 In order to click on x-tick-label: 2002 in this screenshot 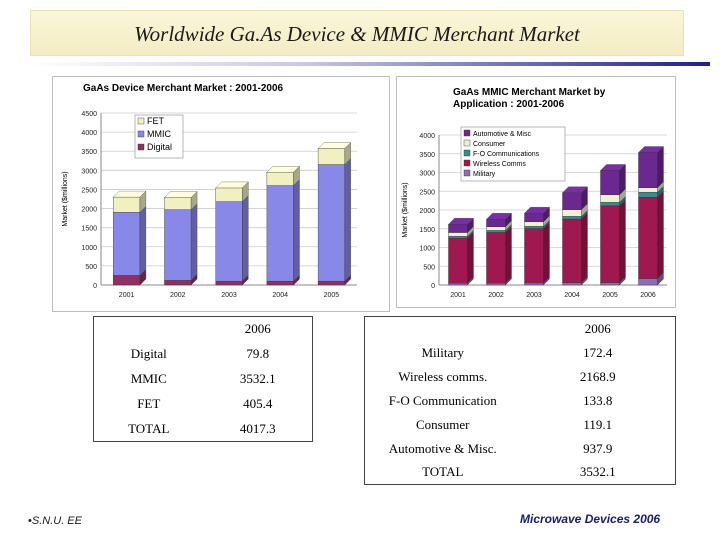, I will do `click(496, 295)`.